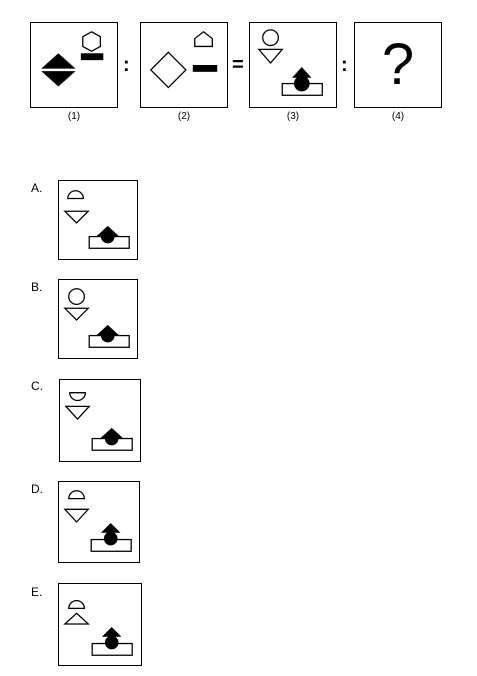 This screenshot has width=477, height=676. I want to click on option-d-shapes, so click(97, 521).